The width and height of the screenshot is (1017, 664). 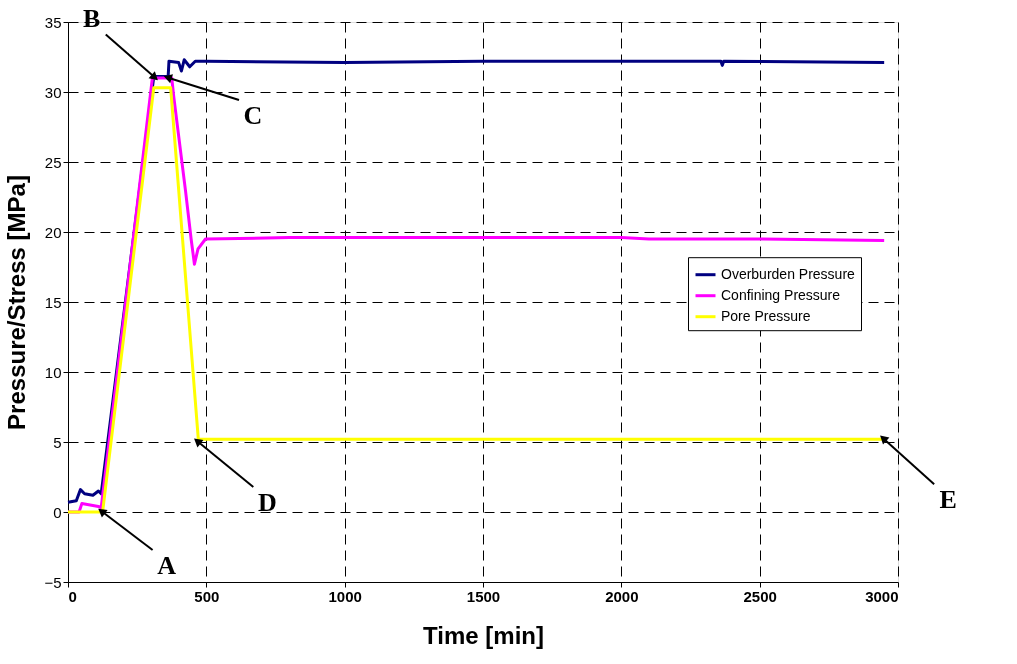 What do you see at coordinates (788, 273) in the screenshot?
I see `legend-label: Overburden Pressure` at bounding box center [788, 273].